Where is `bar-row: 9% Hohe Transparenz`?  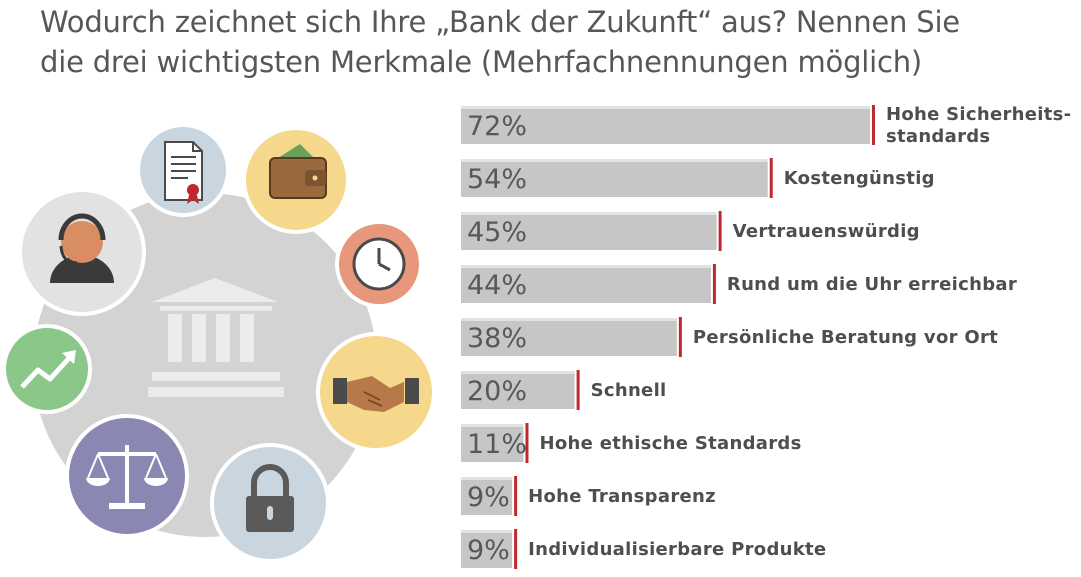 bar-row: 9% Hohe Transparenz is located at coordinates (588, 496).